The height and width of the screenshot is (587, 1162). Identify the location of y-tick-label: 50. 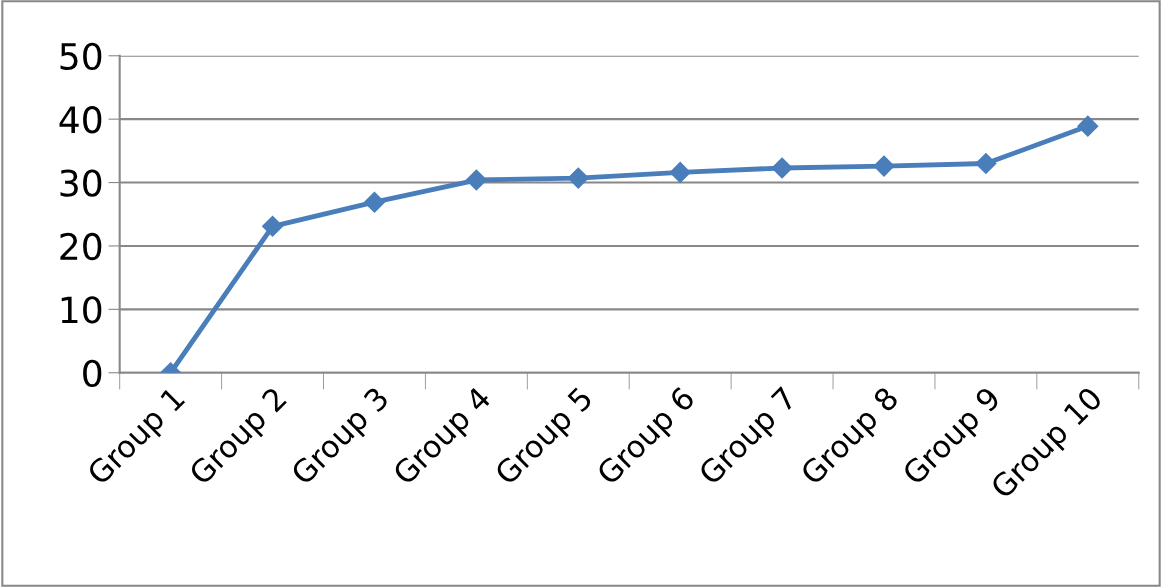
(81, 56).